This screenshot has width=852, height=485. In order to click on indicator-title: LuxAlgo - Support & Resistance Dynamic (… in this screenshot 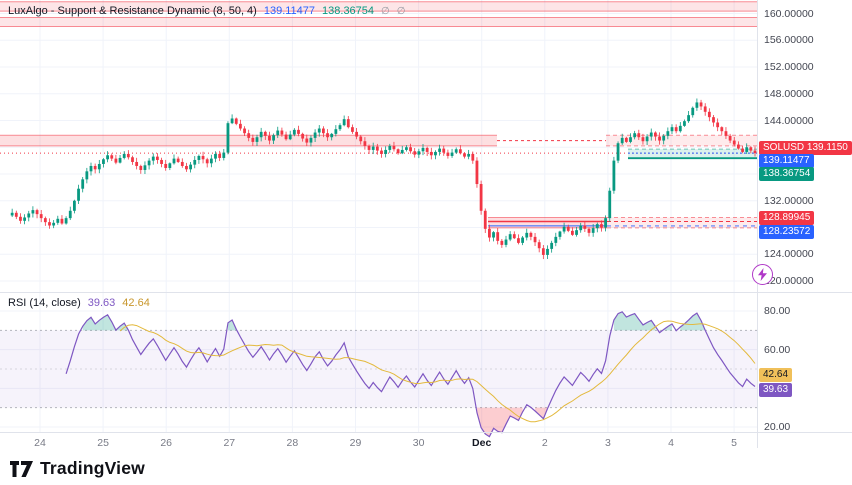, I will do `click(132, 11)`.